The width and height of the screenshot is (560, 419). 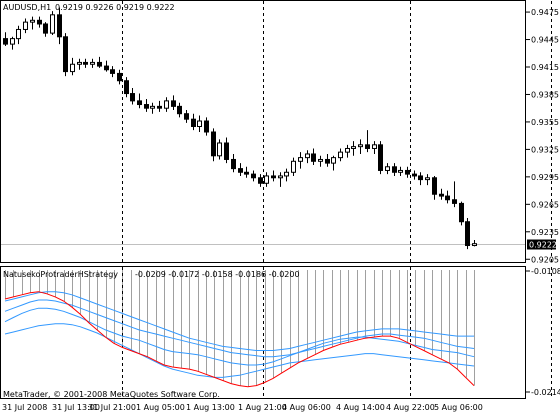 I want to click on indicator-axis: -0.0108 -0.0214, so click(x=542, y=332).